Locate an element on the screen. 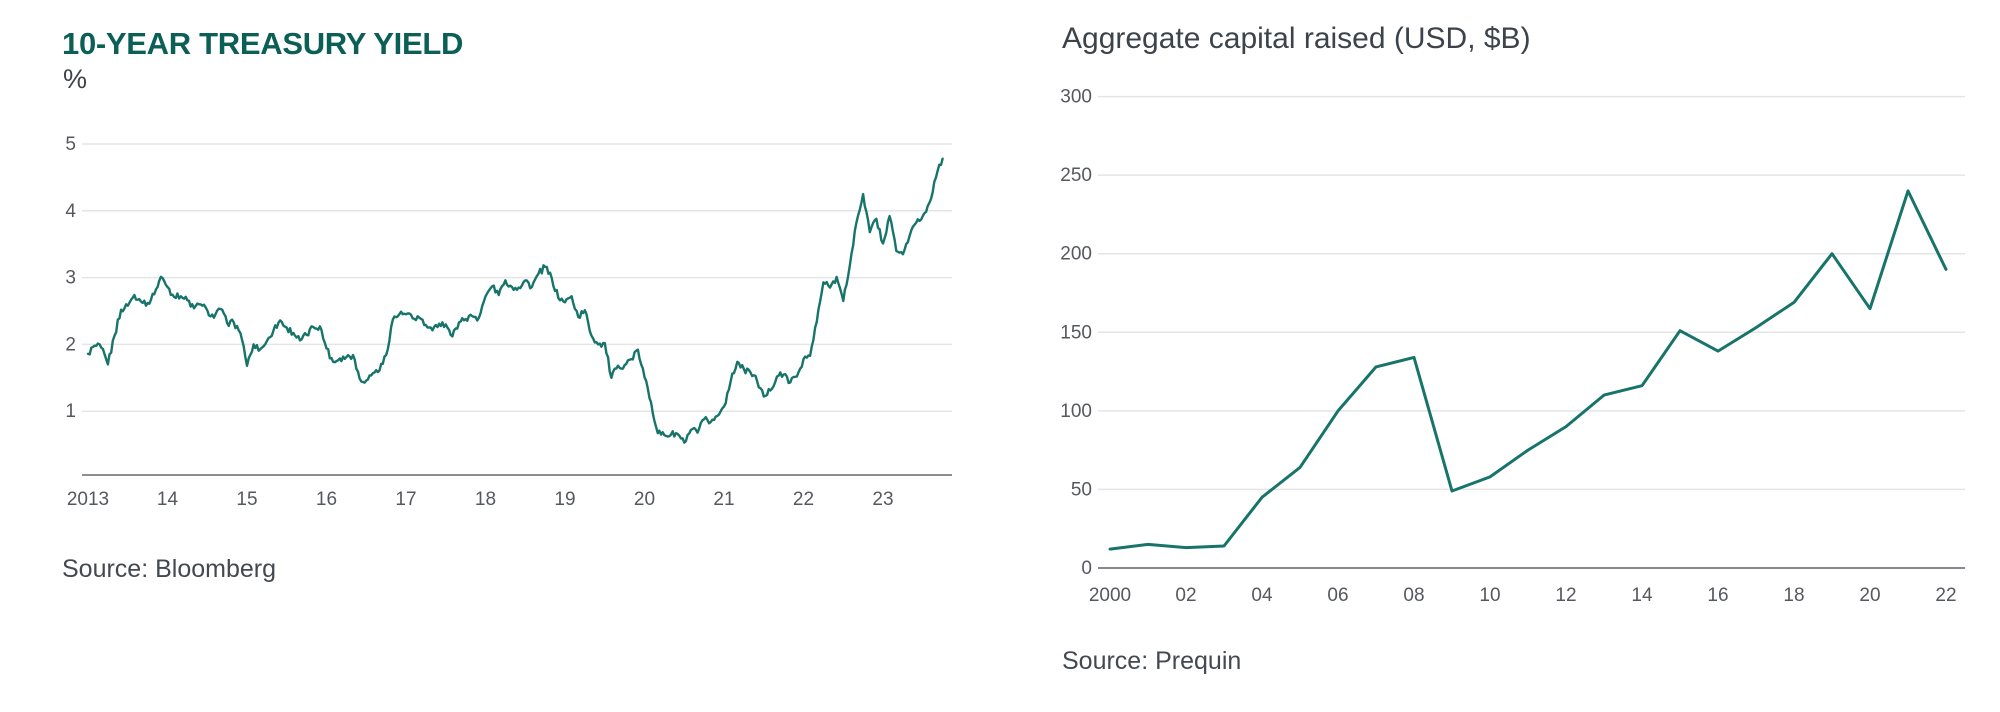 Image resolution: width=2000 pixels, height=712 pixels. right-chart-source: Source: Prequin is located at coordinates (1152, 661).